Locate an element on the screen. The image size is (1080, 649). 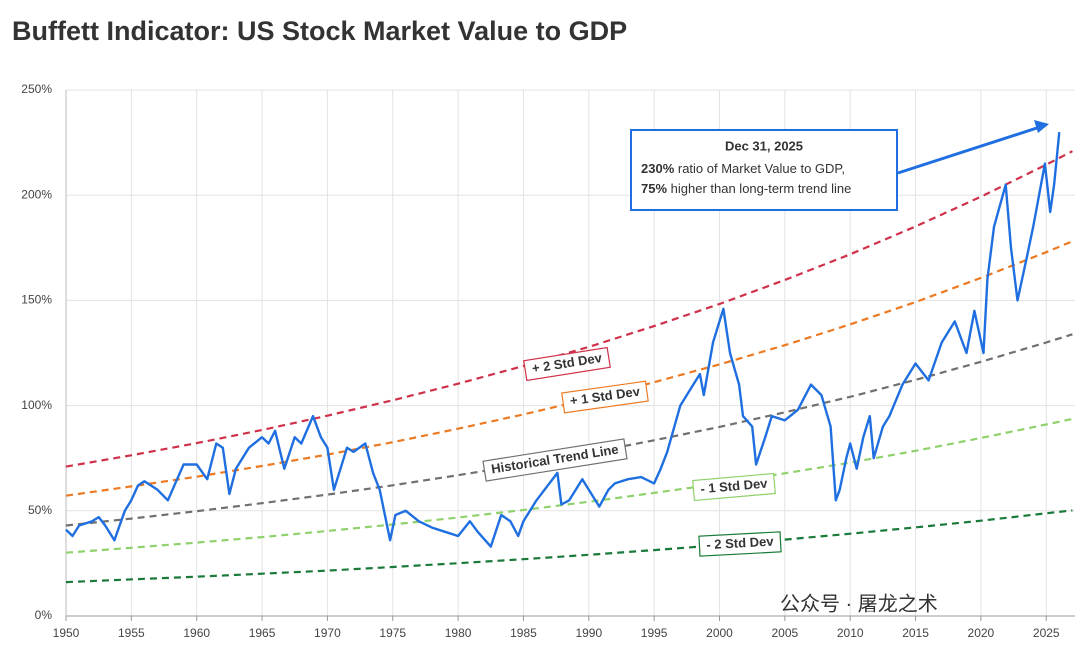
x-tick-label: 2015 is located at coordinates (915, 633).